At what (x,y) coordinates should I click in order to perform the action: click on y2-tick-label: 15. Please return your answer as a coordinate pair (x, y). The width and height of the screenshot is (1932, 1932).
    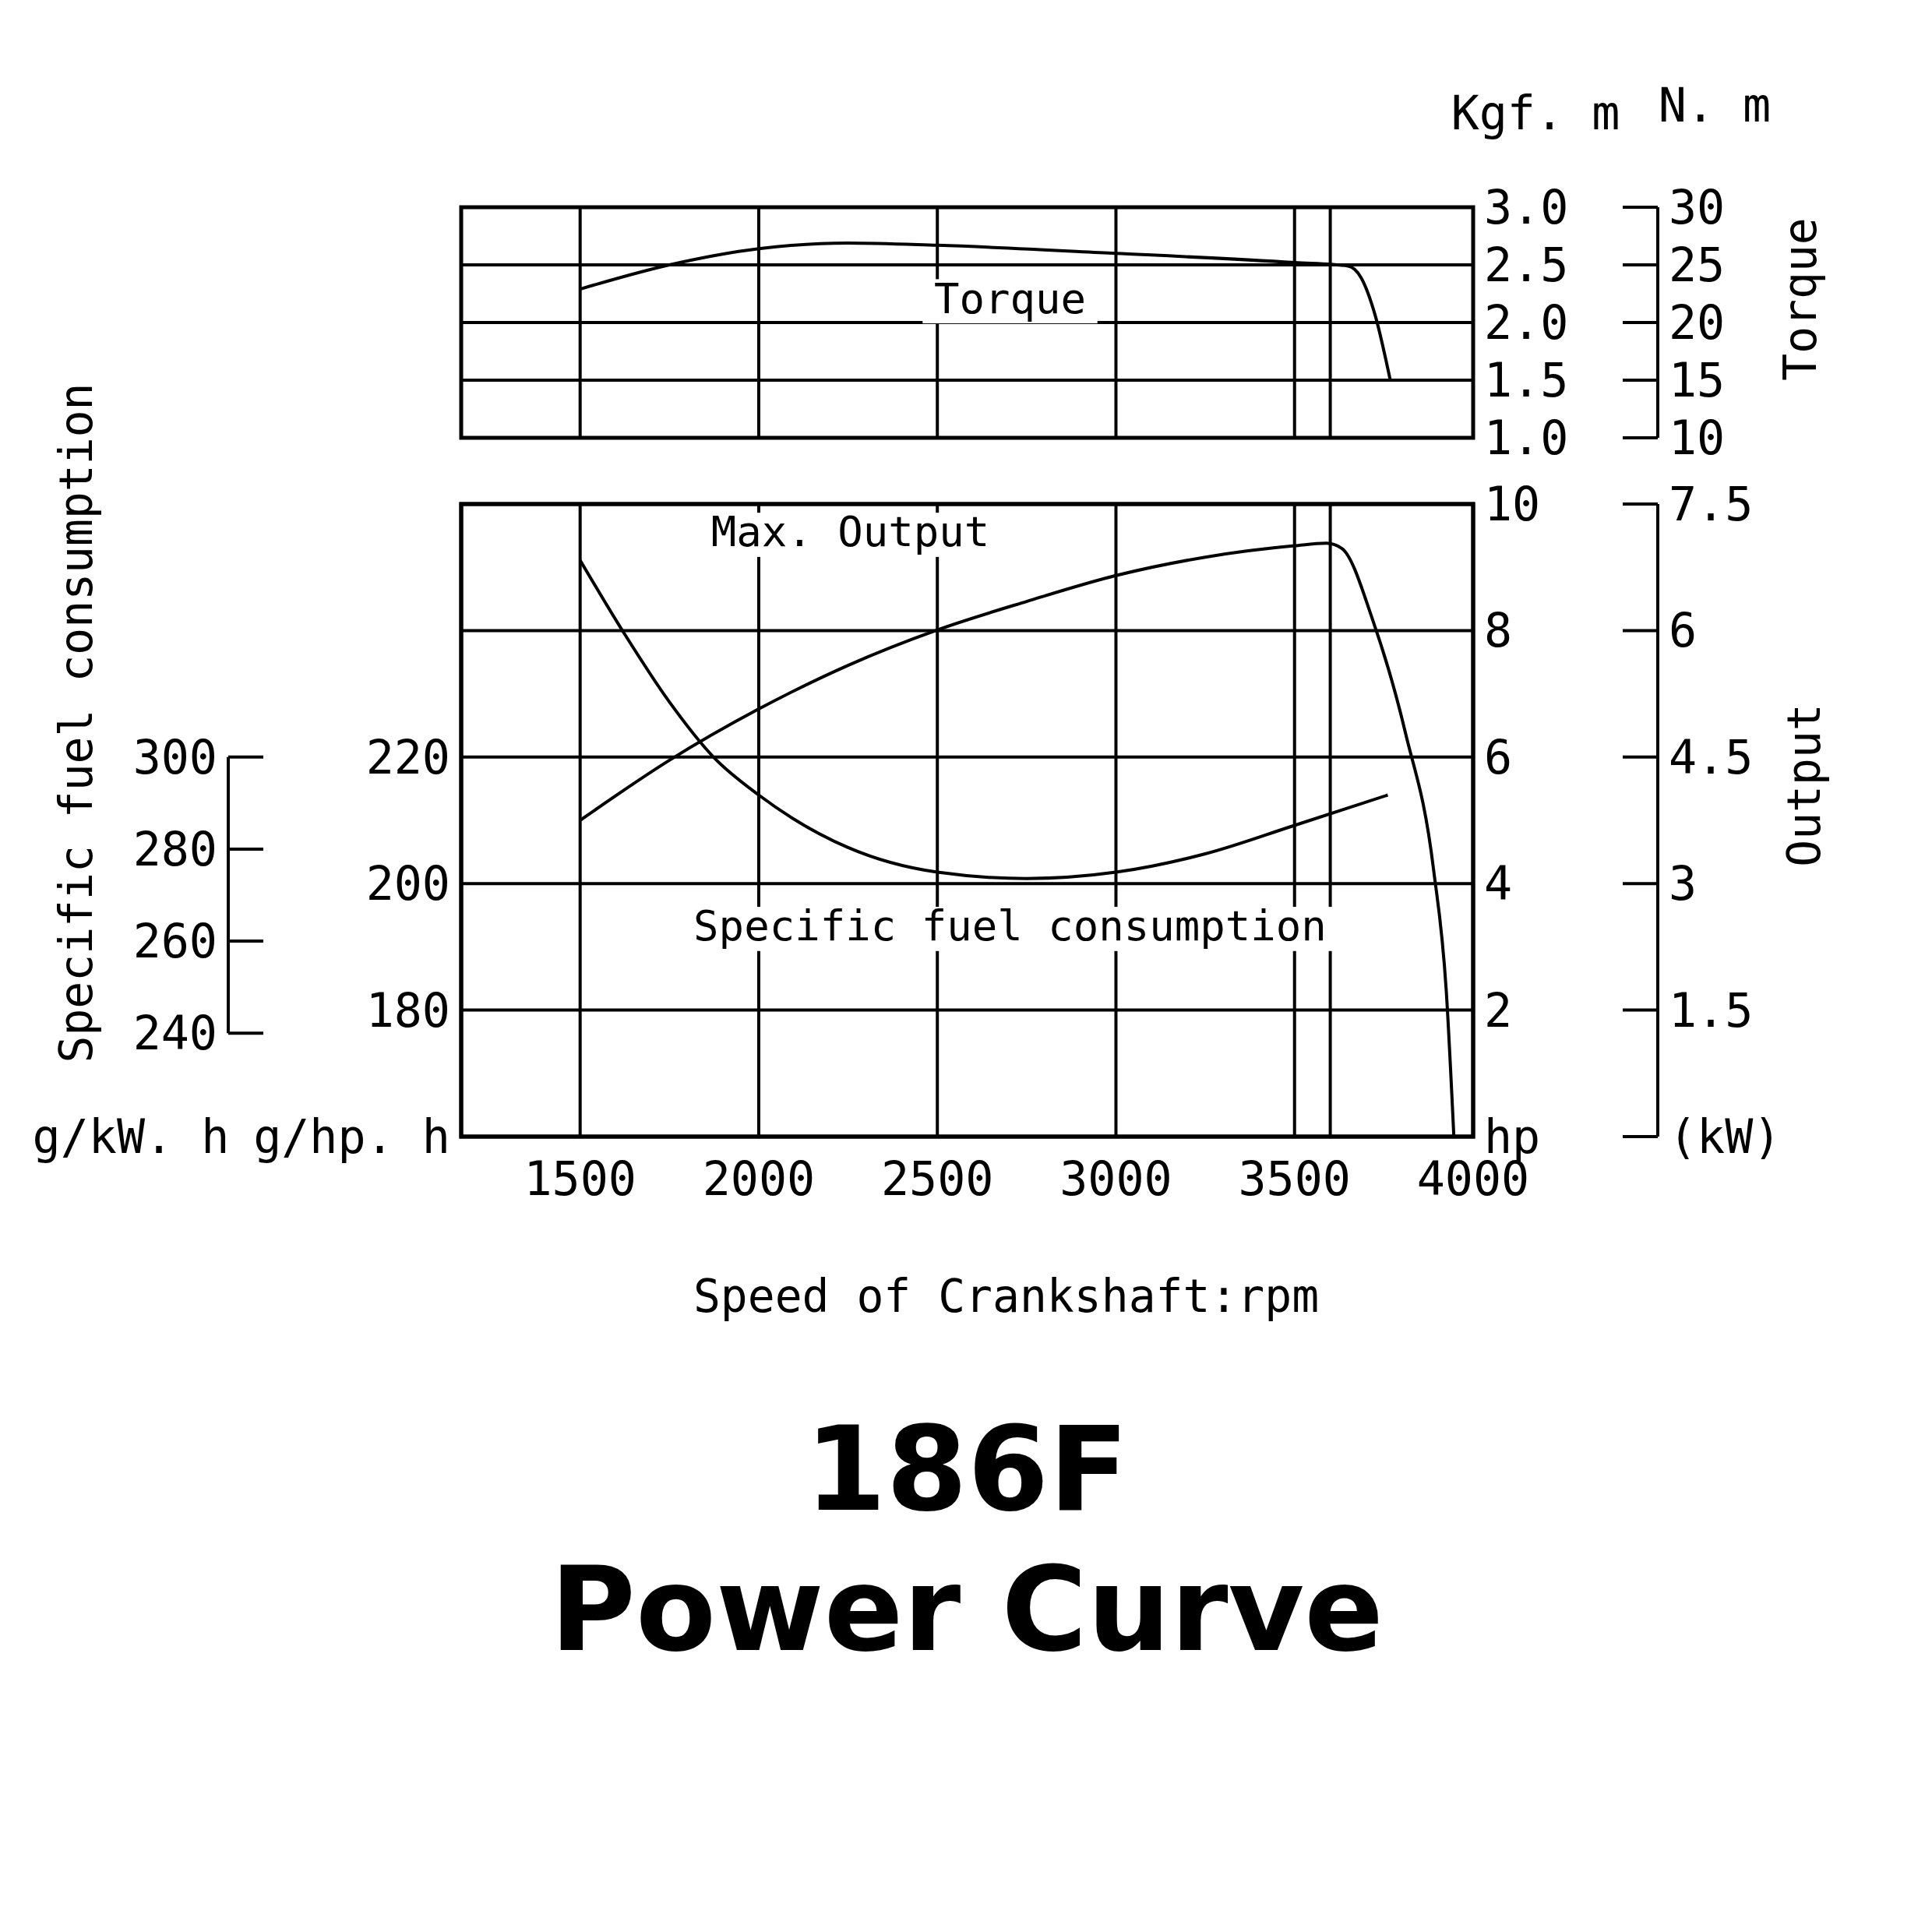
    Looking at the image, I should click on (1698, 380).